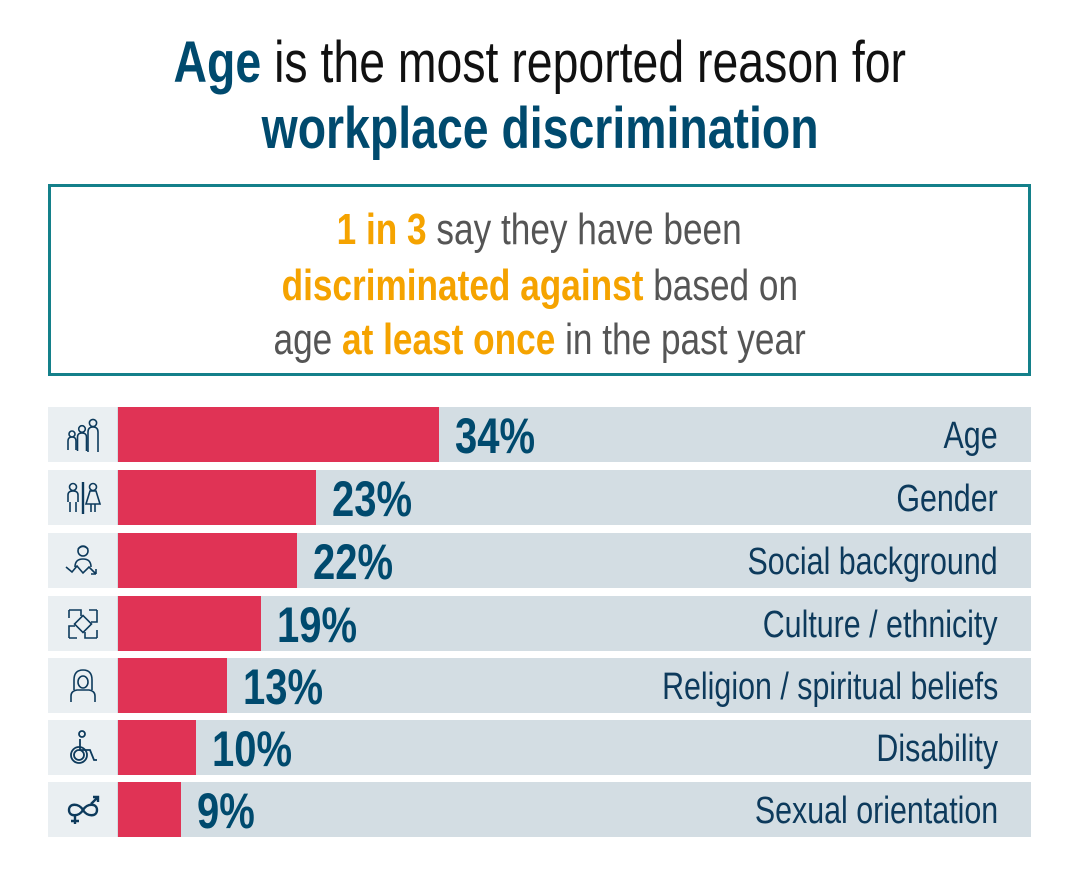 The height and width of the screenshot is (872, 1080). I want to click on wheelchair-icon, so click(83, 746).